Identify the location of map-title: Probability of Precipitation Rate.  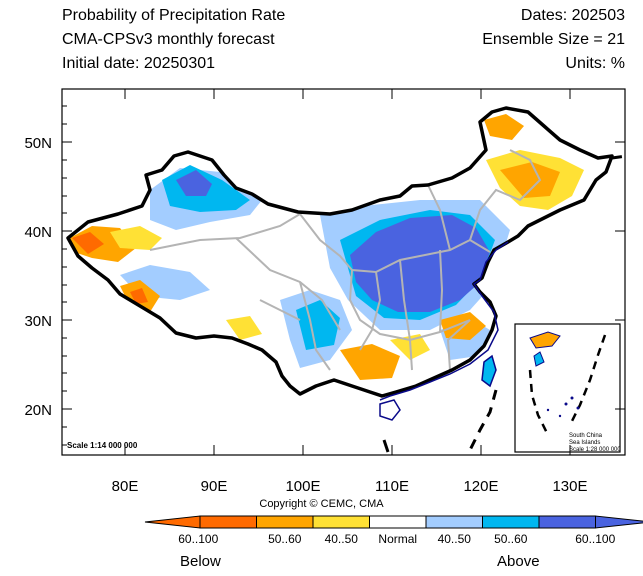
(174, 15).